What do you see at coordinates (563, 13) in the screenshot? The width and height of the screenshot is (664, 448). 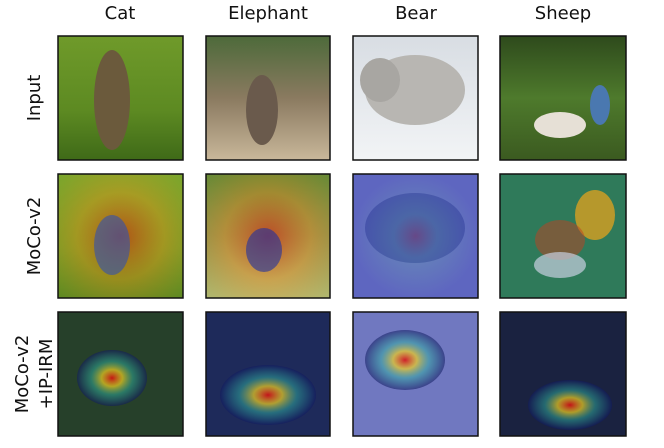 I see `column-header: Sheep` at bounding box center [563, 13].